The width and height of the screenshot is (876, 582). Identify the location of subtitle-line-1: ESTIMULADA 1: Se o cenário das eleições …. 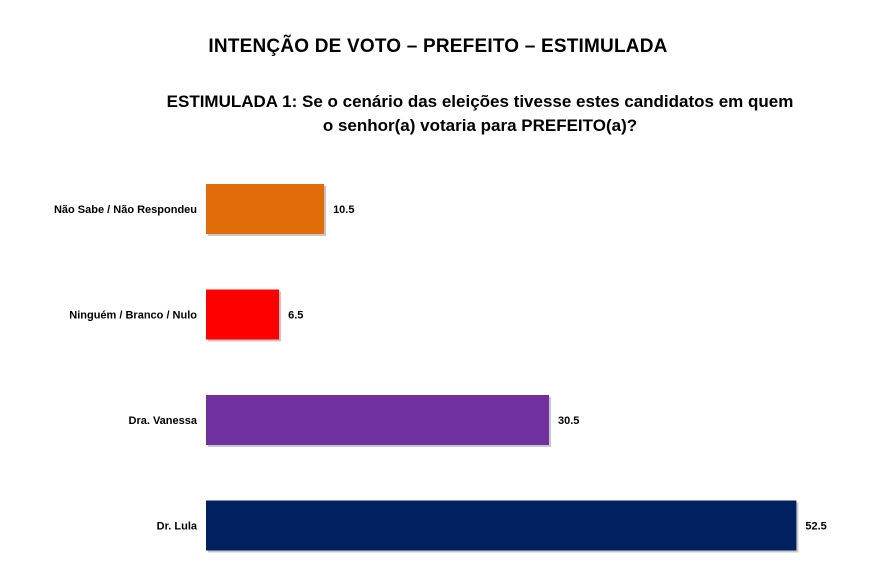
(480, 101).